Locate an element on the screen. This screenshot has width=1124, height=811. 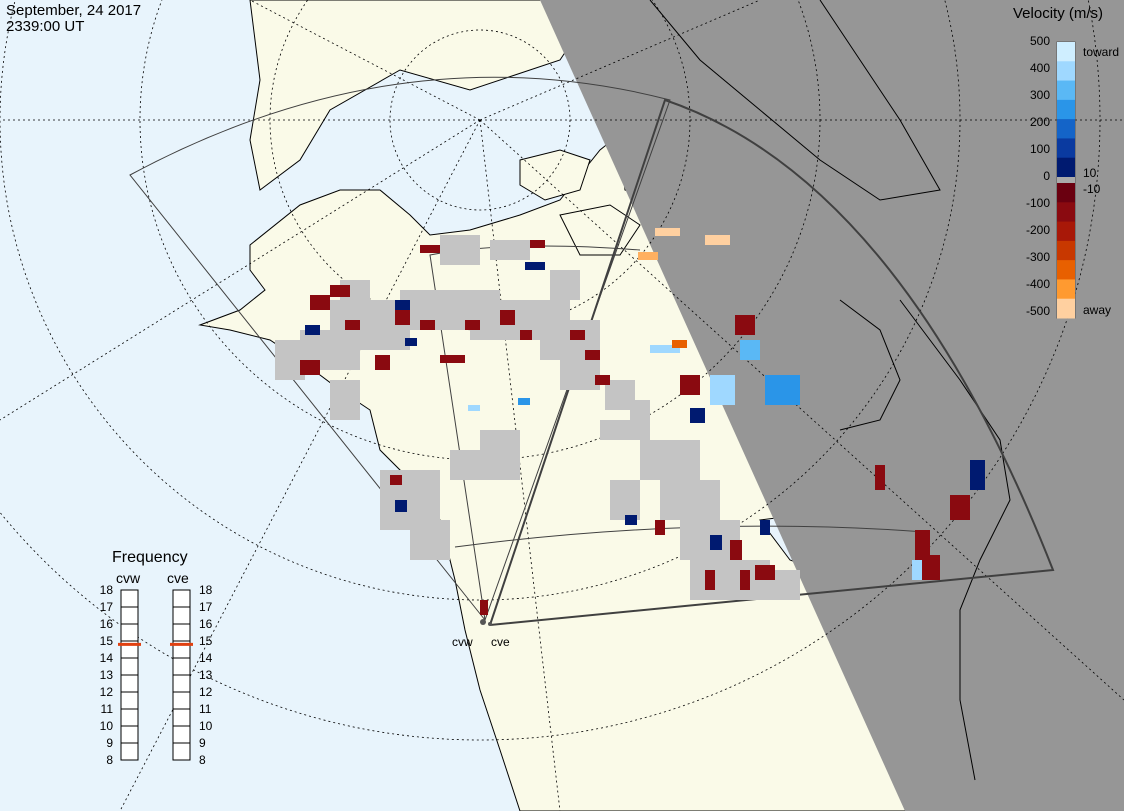
frequency-tick-right: 15 is located at coordinates (206, 641).